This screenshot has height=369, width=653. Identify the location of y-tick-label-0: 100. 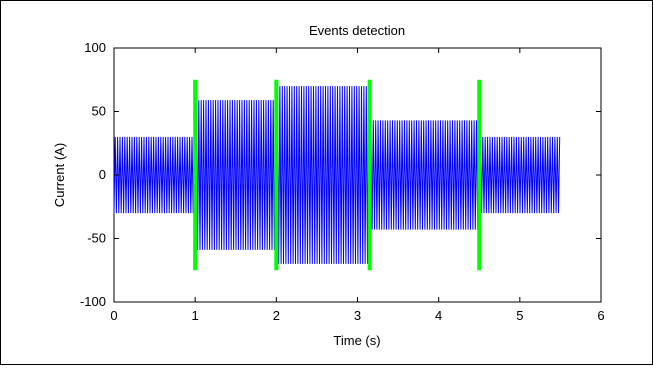
(95, 47).